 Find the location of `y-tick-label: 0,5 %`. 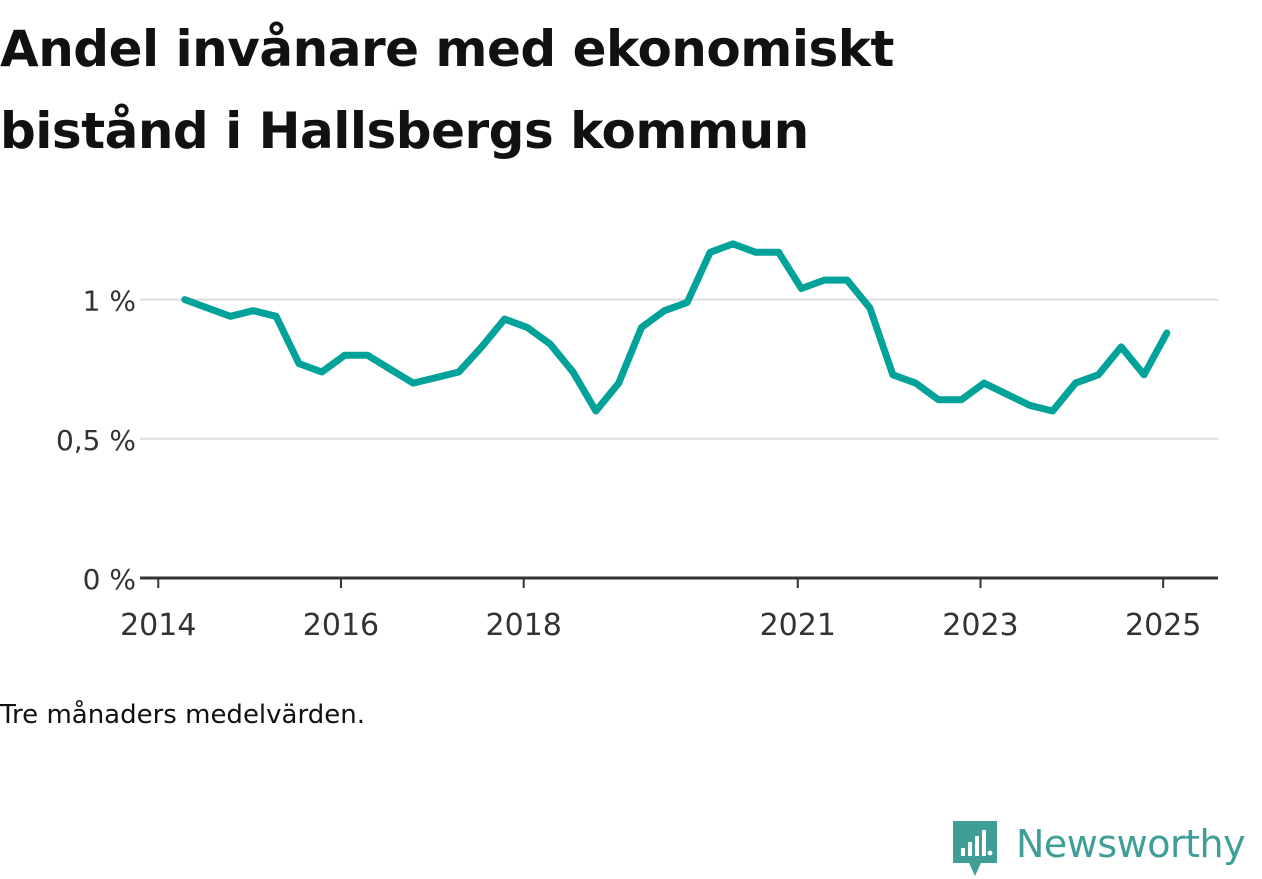

y-tick-label: 0,5 % is located at coordinates (96, 440).